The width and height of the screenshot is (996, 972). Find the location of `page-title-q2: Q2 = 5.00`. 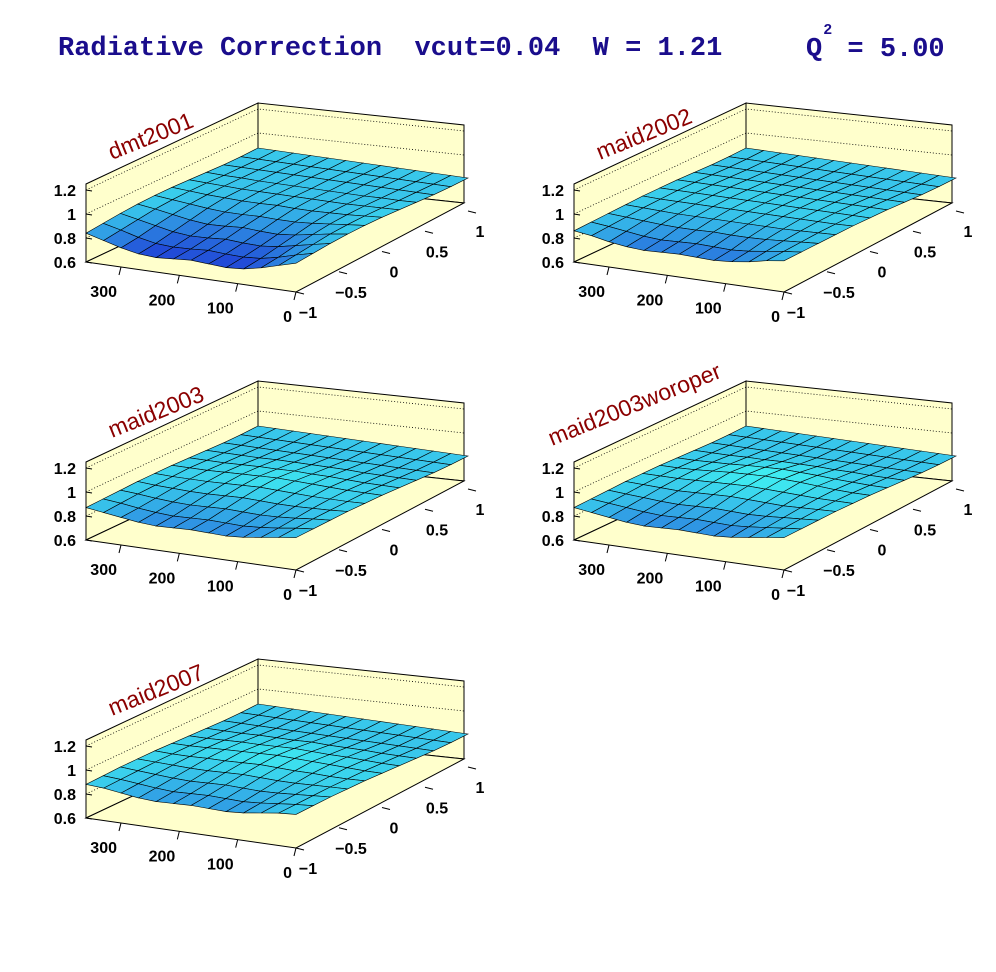

page-title-q2: Q2 = 5.00 is located at coordinates (875, 43).